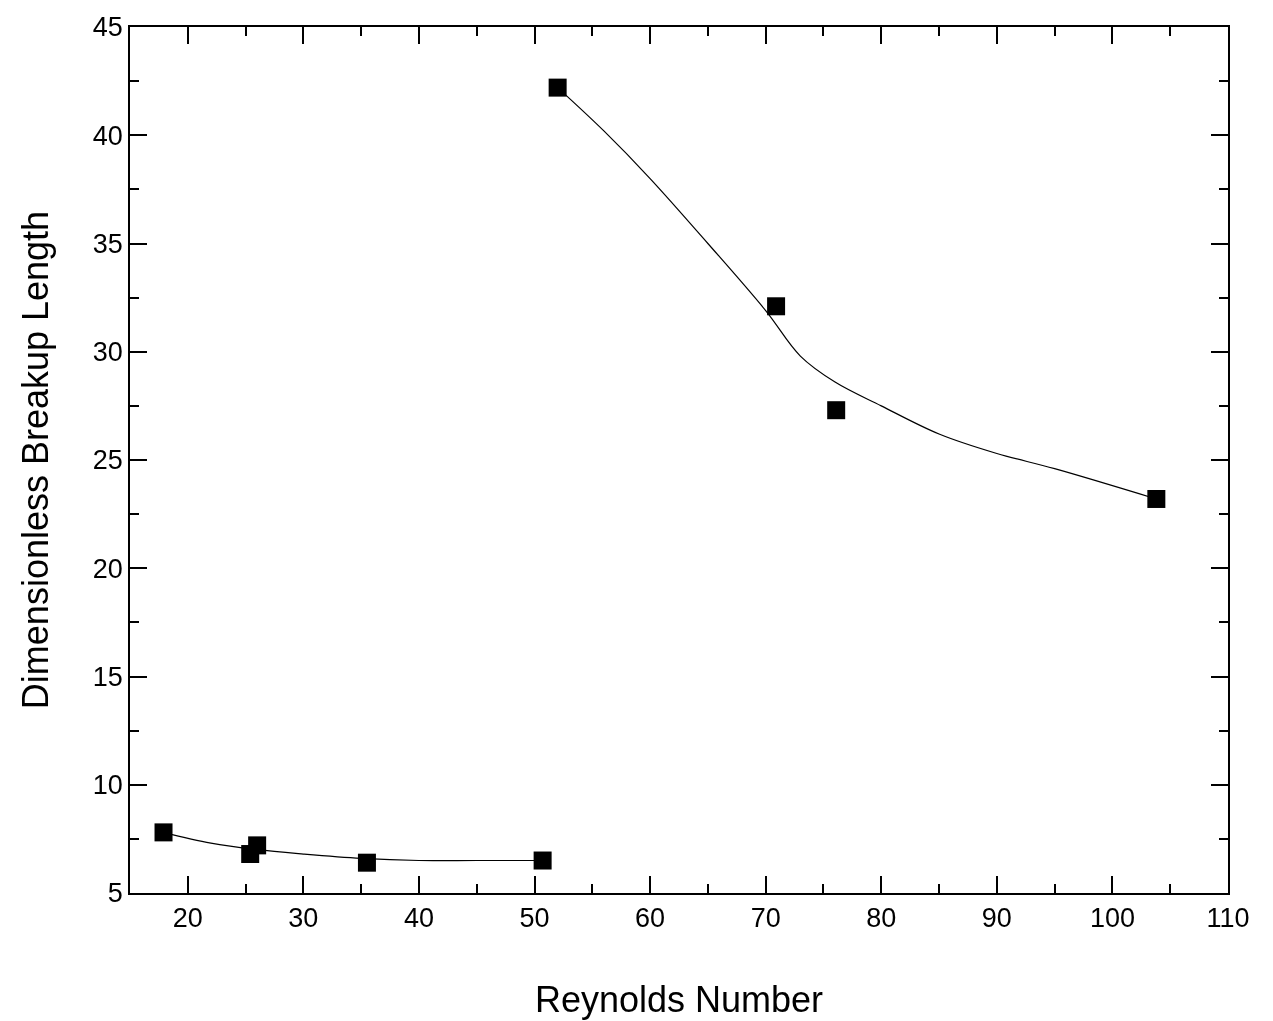 The image size is (1273, 1021). Describe the element at coordinates (107, 460) in the screenshot. I see `y-tick-label: 25` at that location.